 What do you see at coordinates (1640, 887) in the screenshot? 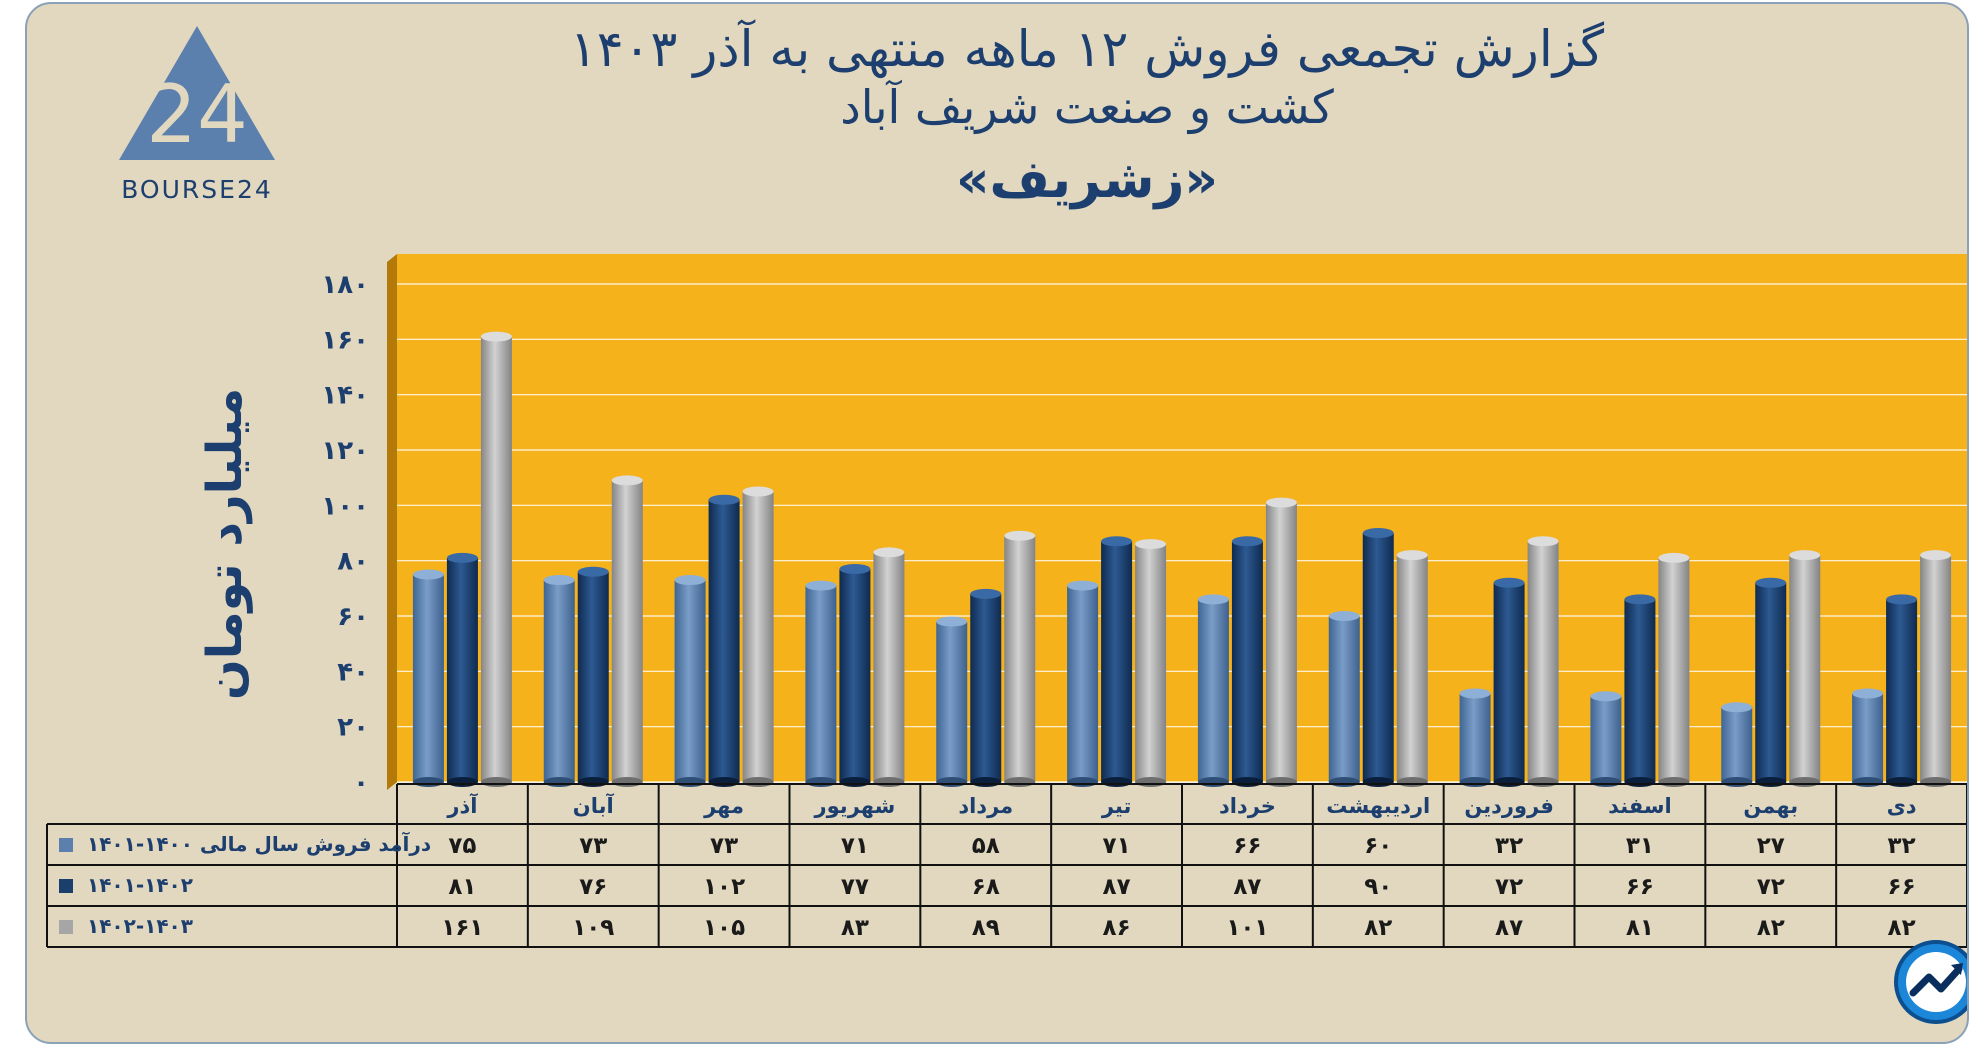
I see `data-label: ۶۶` at bounding box center [1640, 887].